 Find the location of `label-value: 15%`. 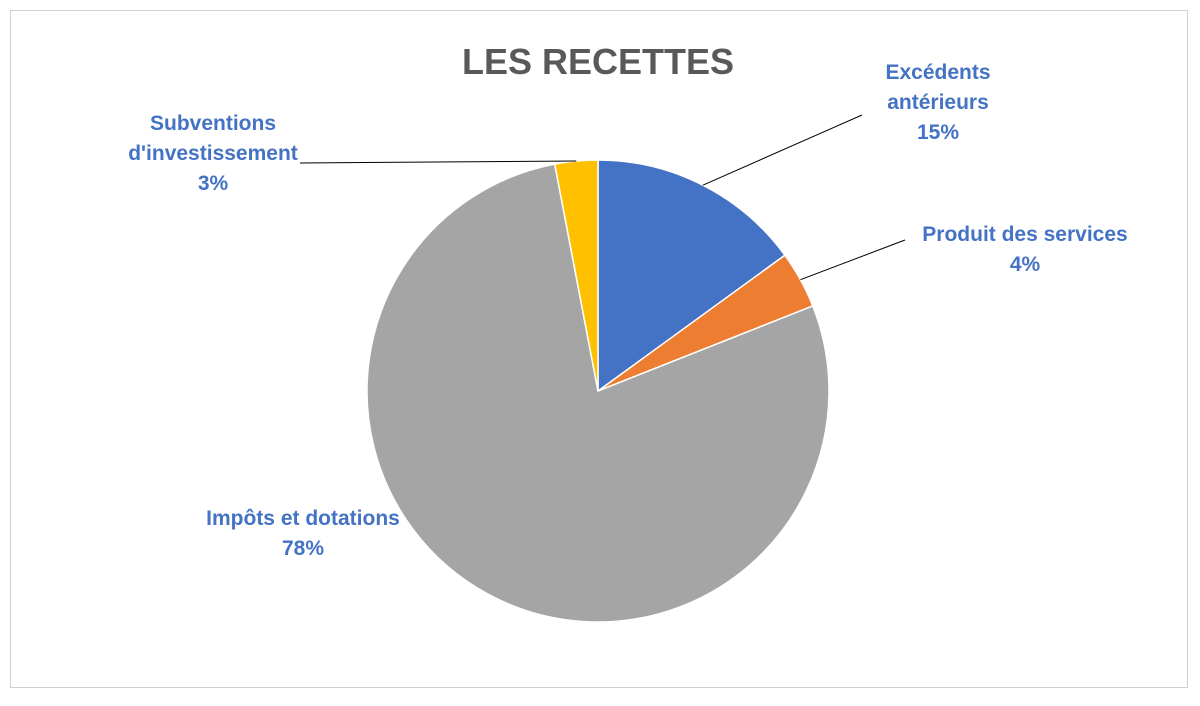

label-value: 15% is located at coordinates (938, 132).